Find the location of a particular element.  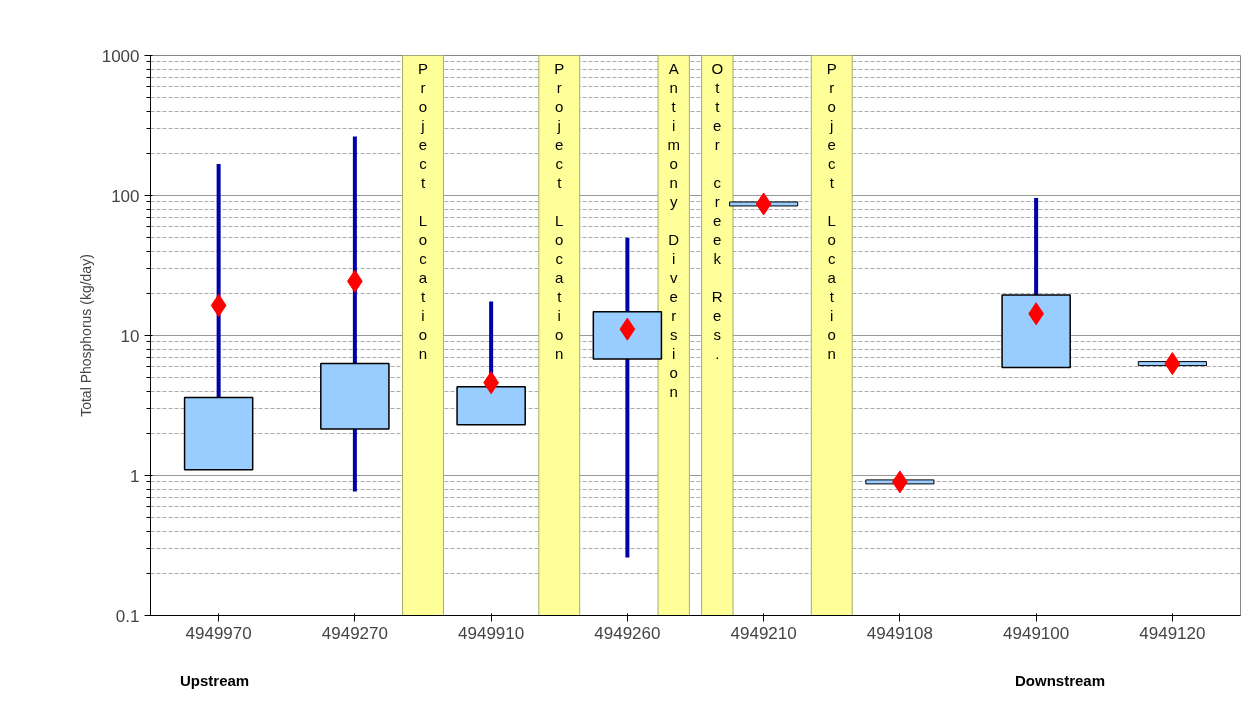

x-tick-label: 4949108 is located at coordinates (899, 633).